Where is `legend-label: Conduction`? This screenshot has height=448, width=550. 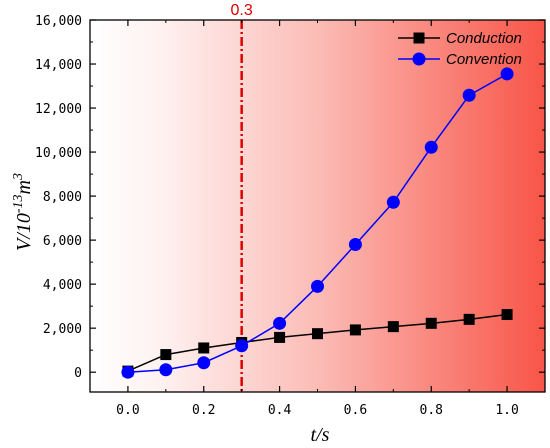 legend-label: Conduction is located at coordinates (484, 38).